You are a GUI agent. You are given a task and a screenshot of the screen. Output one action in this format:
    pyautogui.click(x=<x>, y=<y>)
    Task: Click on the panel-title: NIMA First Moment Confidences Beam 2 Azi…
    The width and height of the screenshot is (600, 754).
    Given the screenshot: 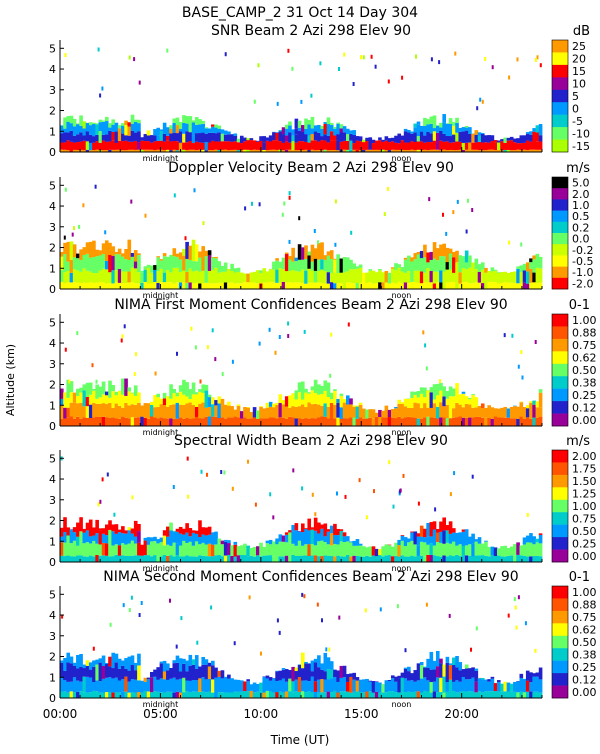 What is the action you would take?
    pyautogui.click(x=310, y=305)
    